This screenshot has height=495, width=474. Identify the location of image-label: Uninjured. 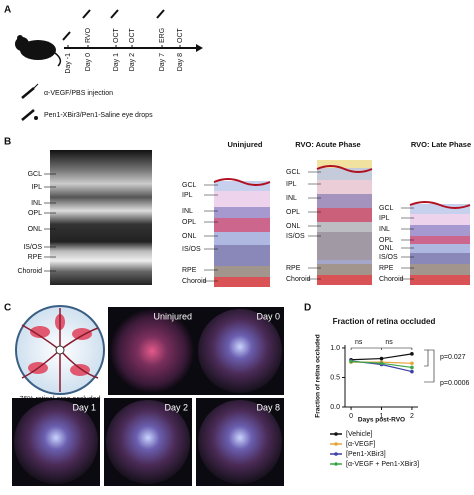
(172, 316).